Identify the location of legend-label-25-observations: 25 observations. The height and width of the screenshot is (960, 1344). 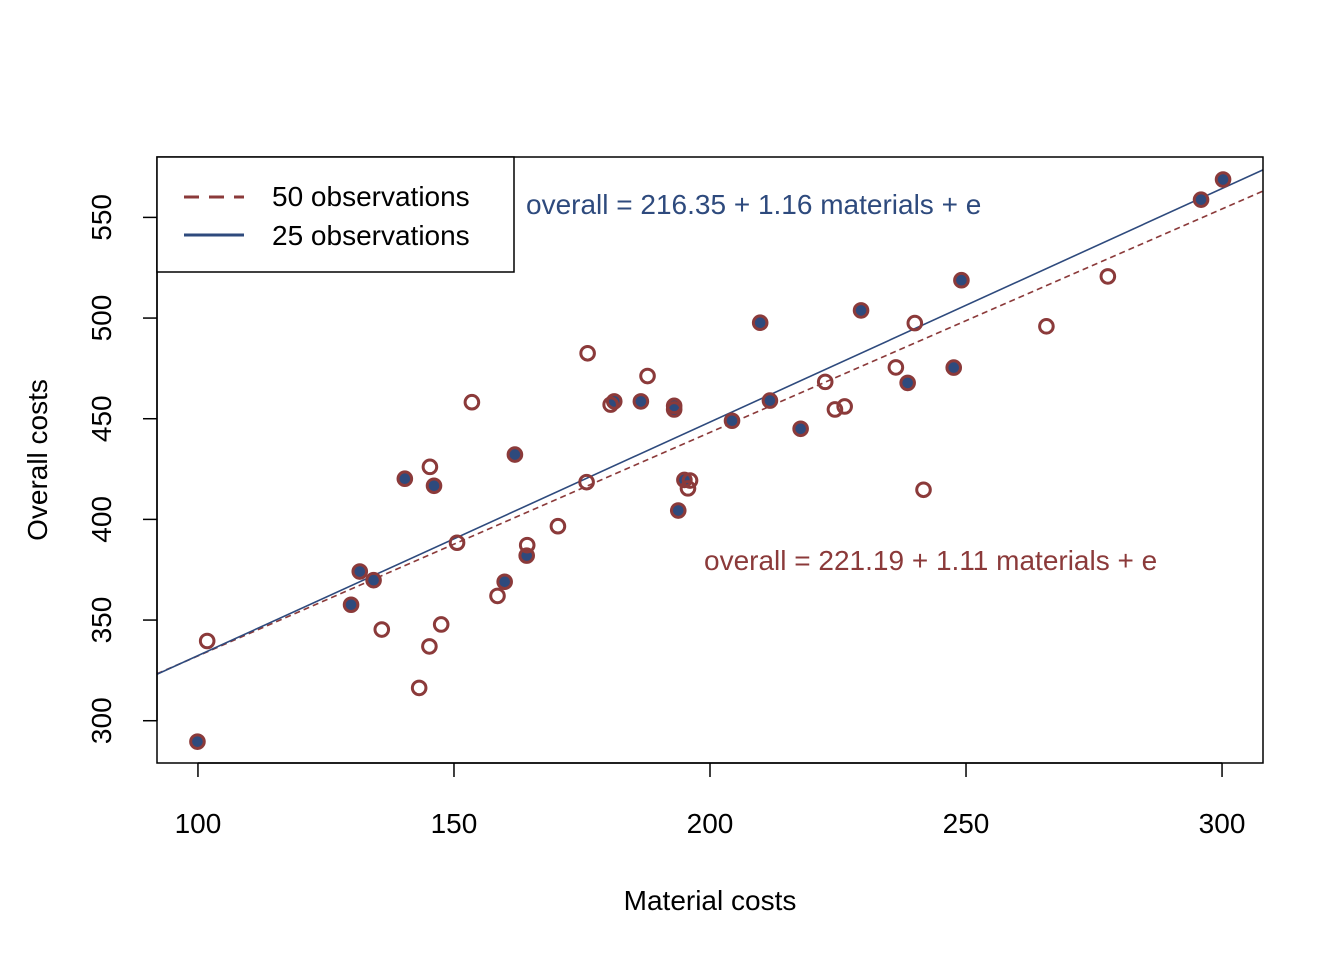
(371, 235).